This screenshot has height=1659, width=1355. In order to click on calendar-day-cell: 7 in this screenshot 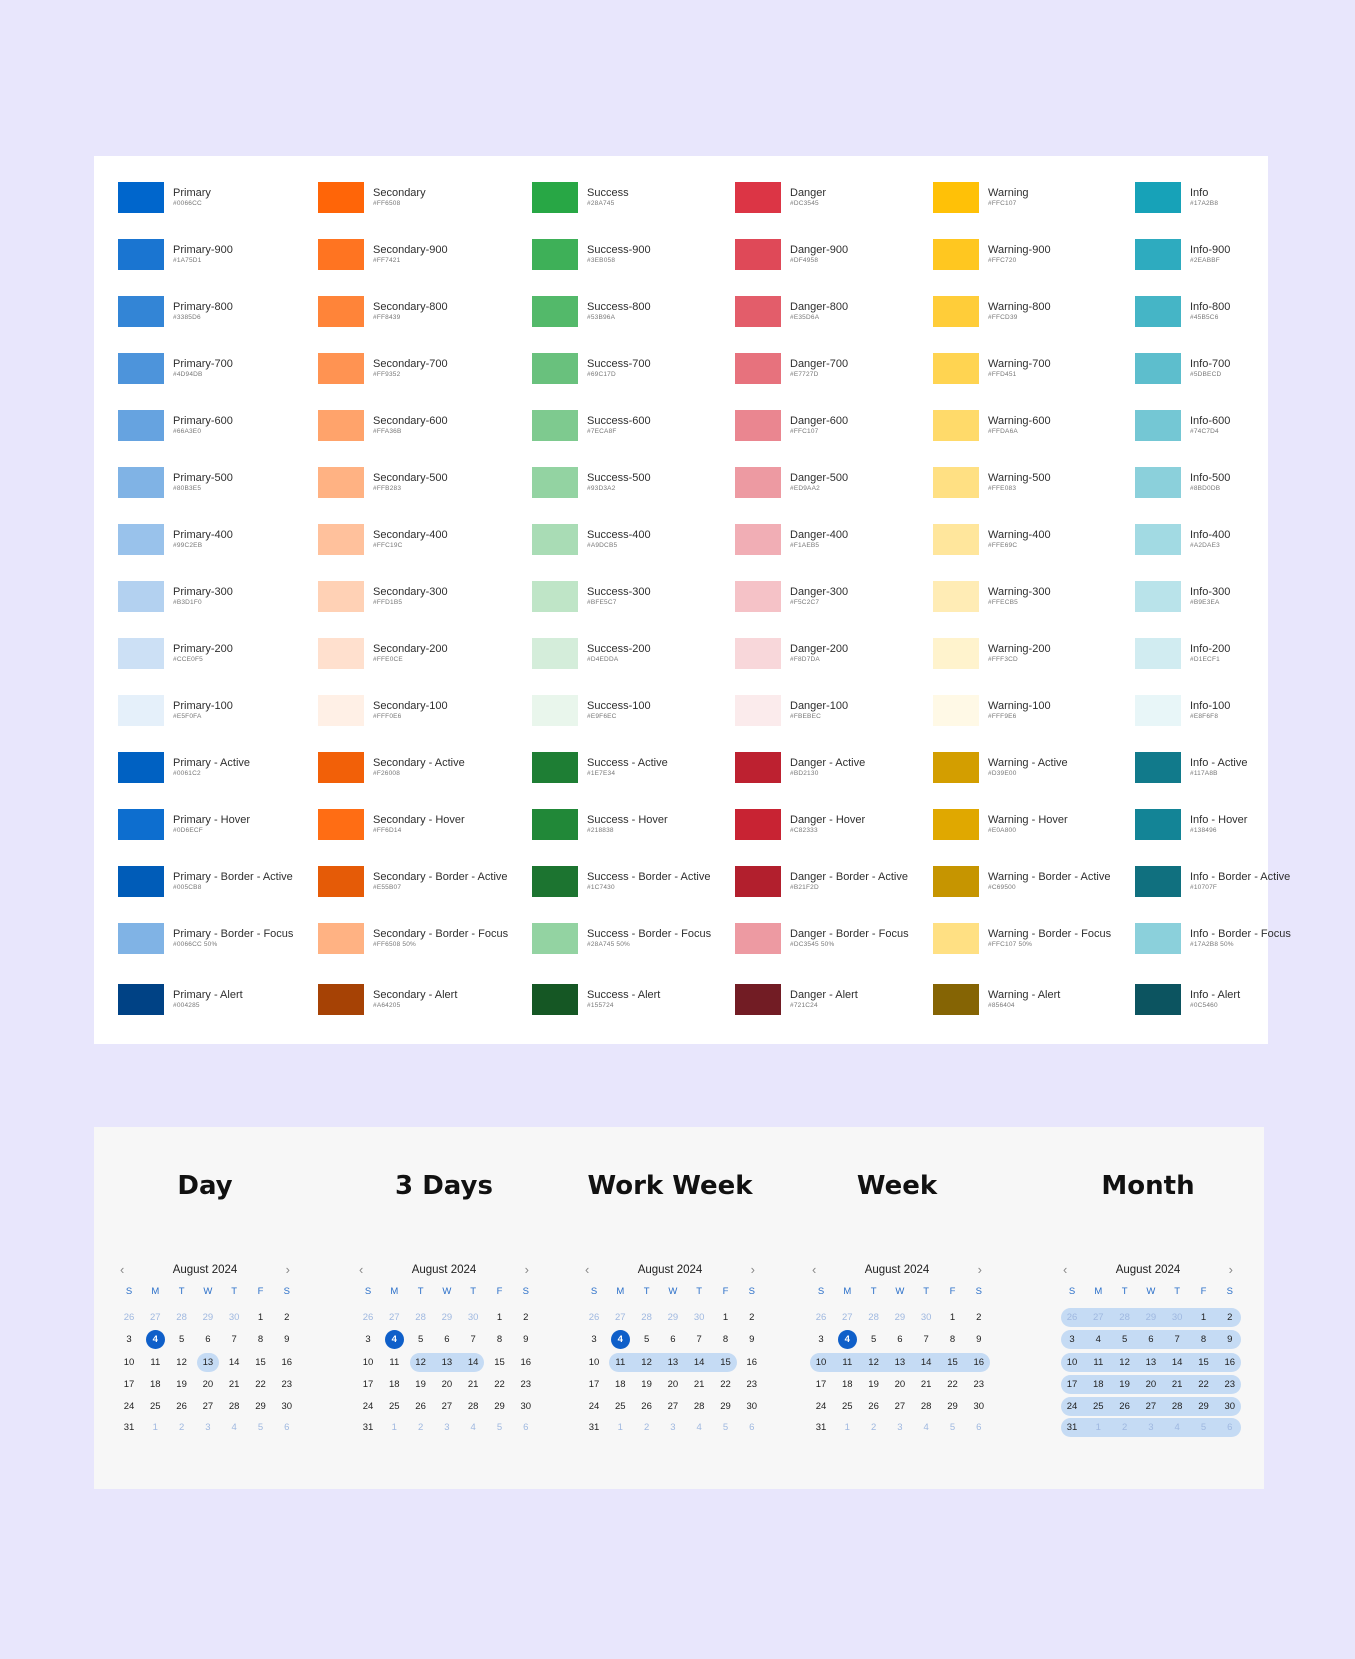, I will do `click(234, 1339)`.